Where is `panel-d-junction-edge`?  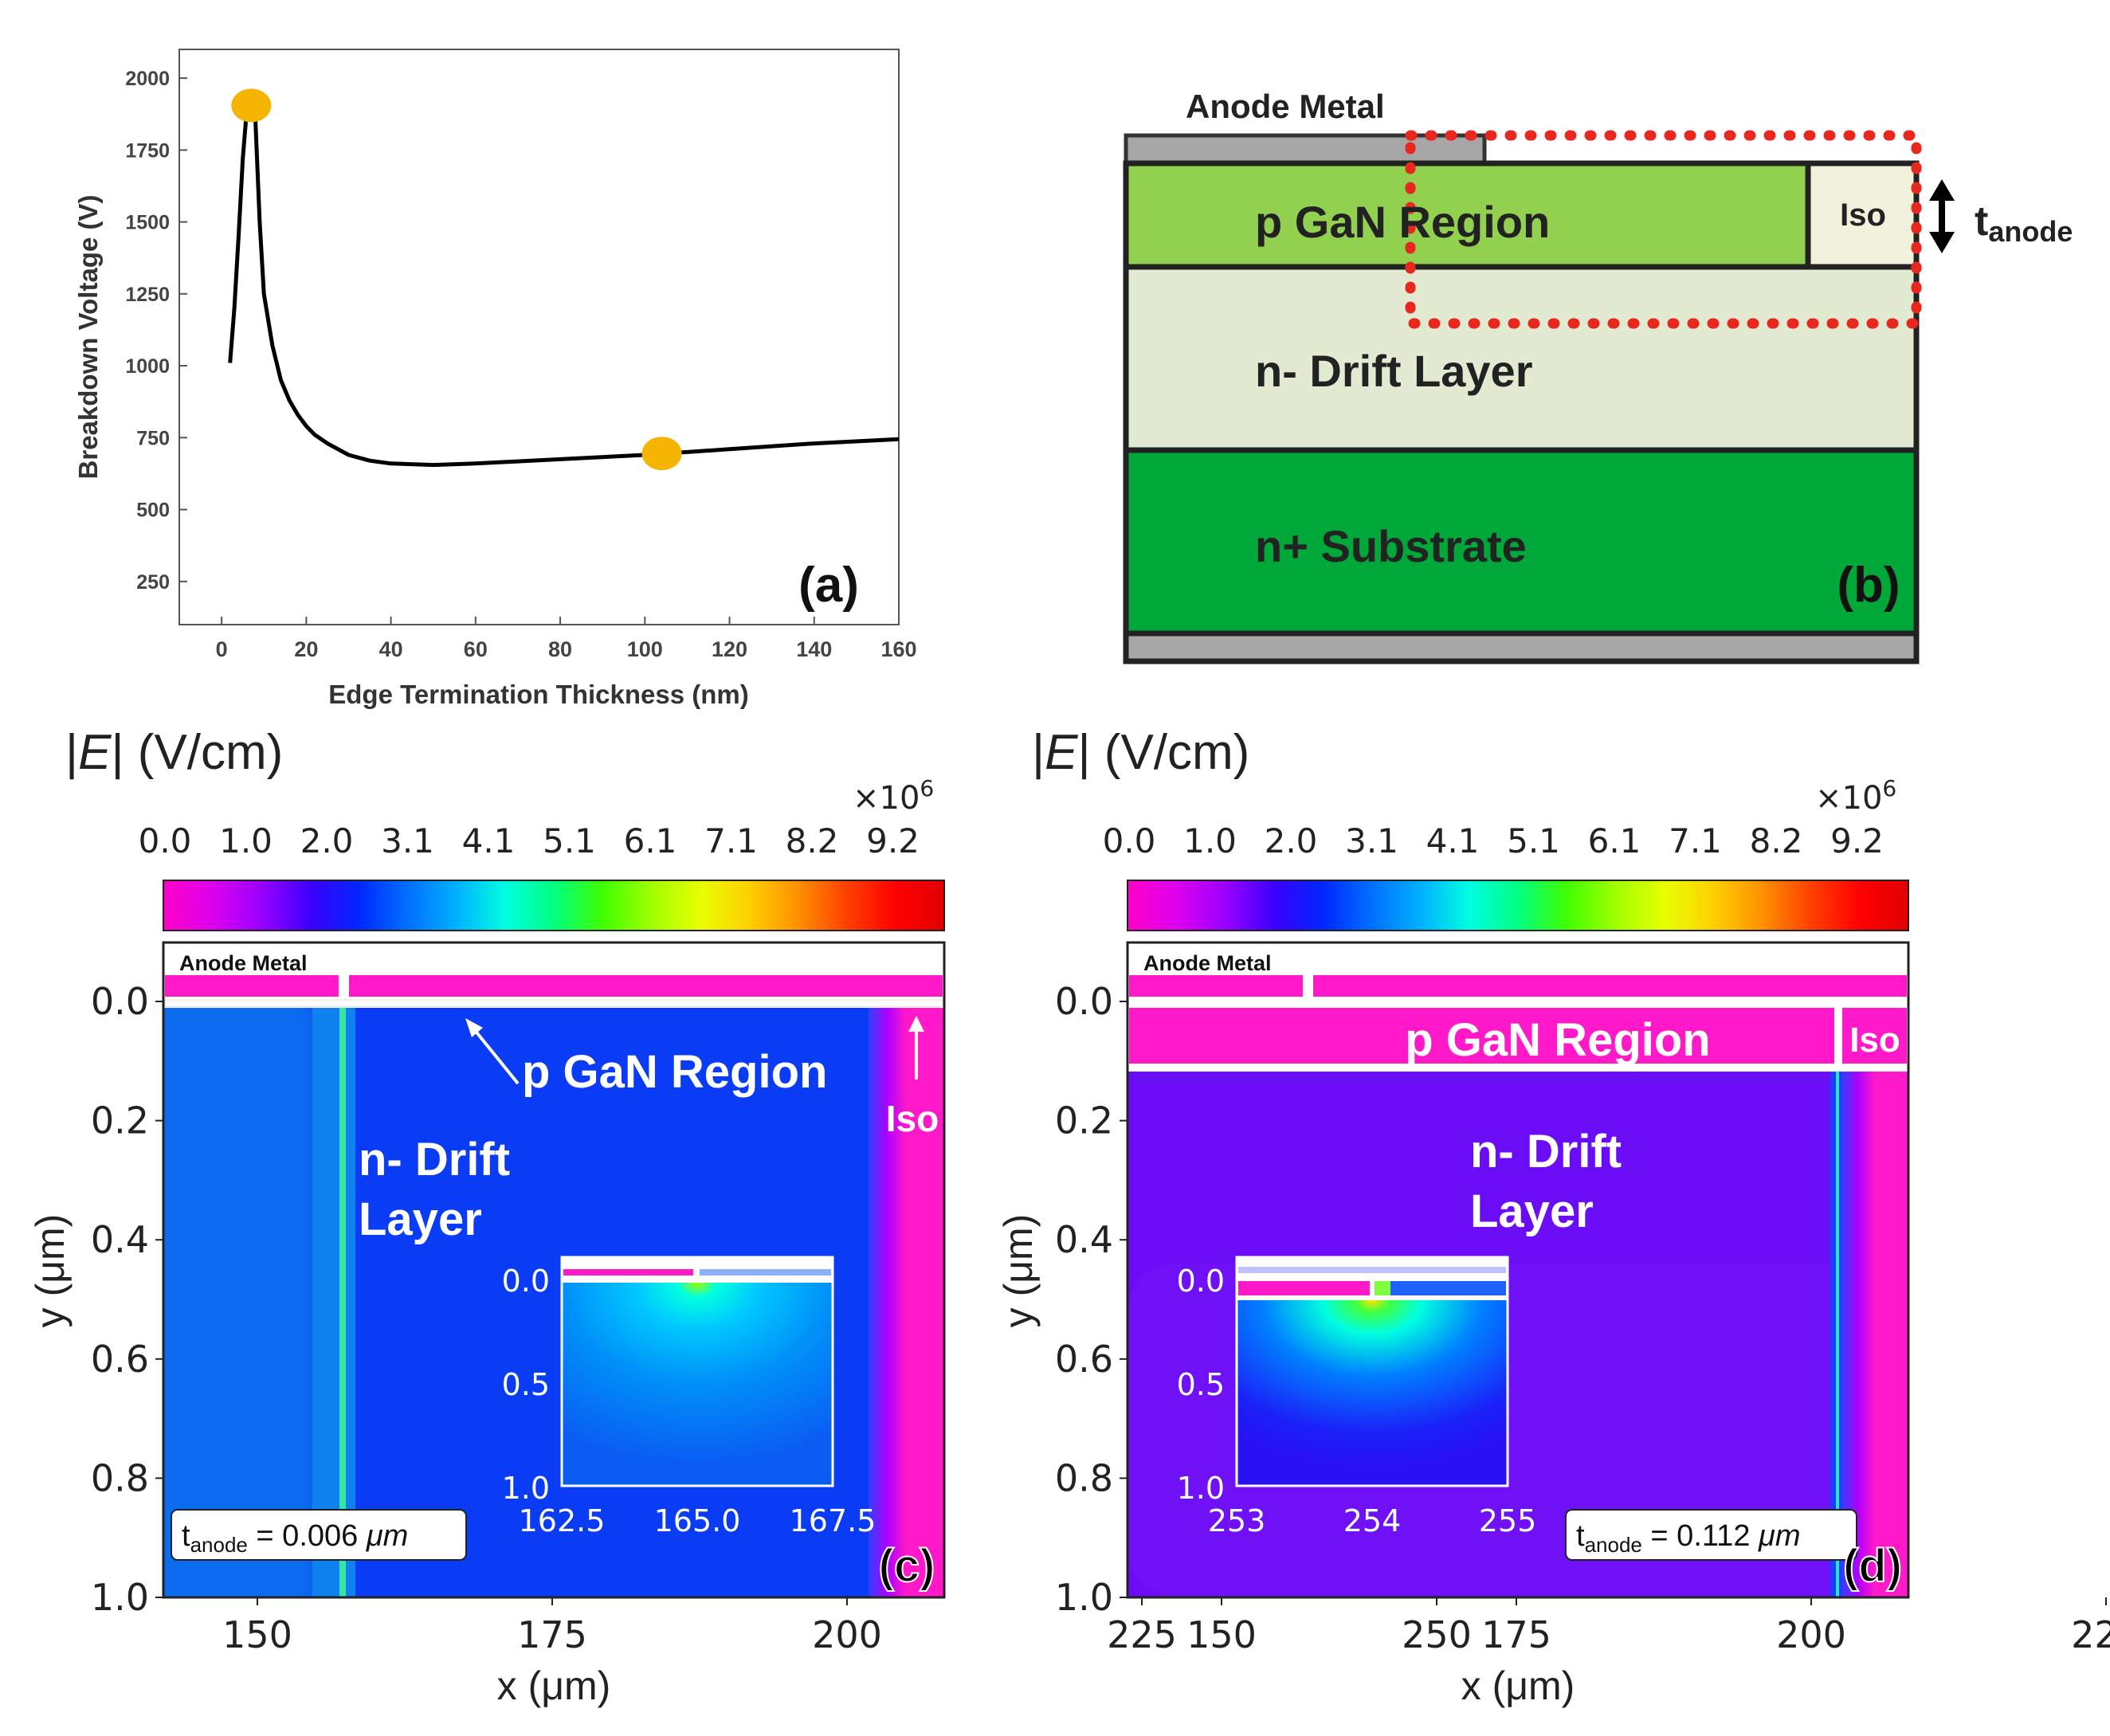
panel-d-junction-edge is located at coordinates (1837, 1335).